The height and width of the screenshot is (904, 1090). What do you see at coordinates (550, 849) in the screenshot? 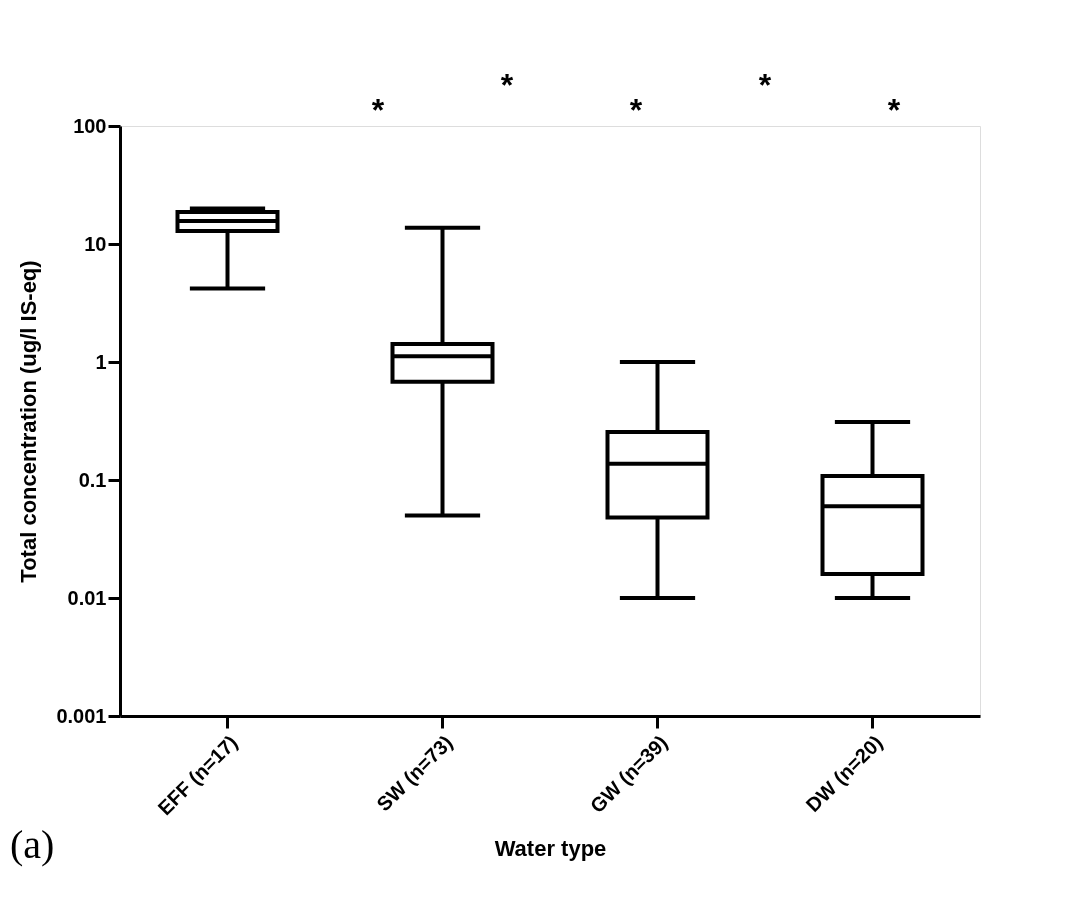
I see `x-axis-title: Water type` at bounding box center [550, 849].